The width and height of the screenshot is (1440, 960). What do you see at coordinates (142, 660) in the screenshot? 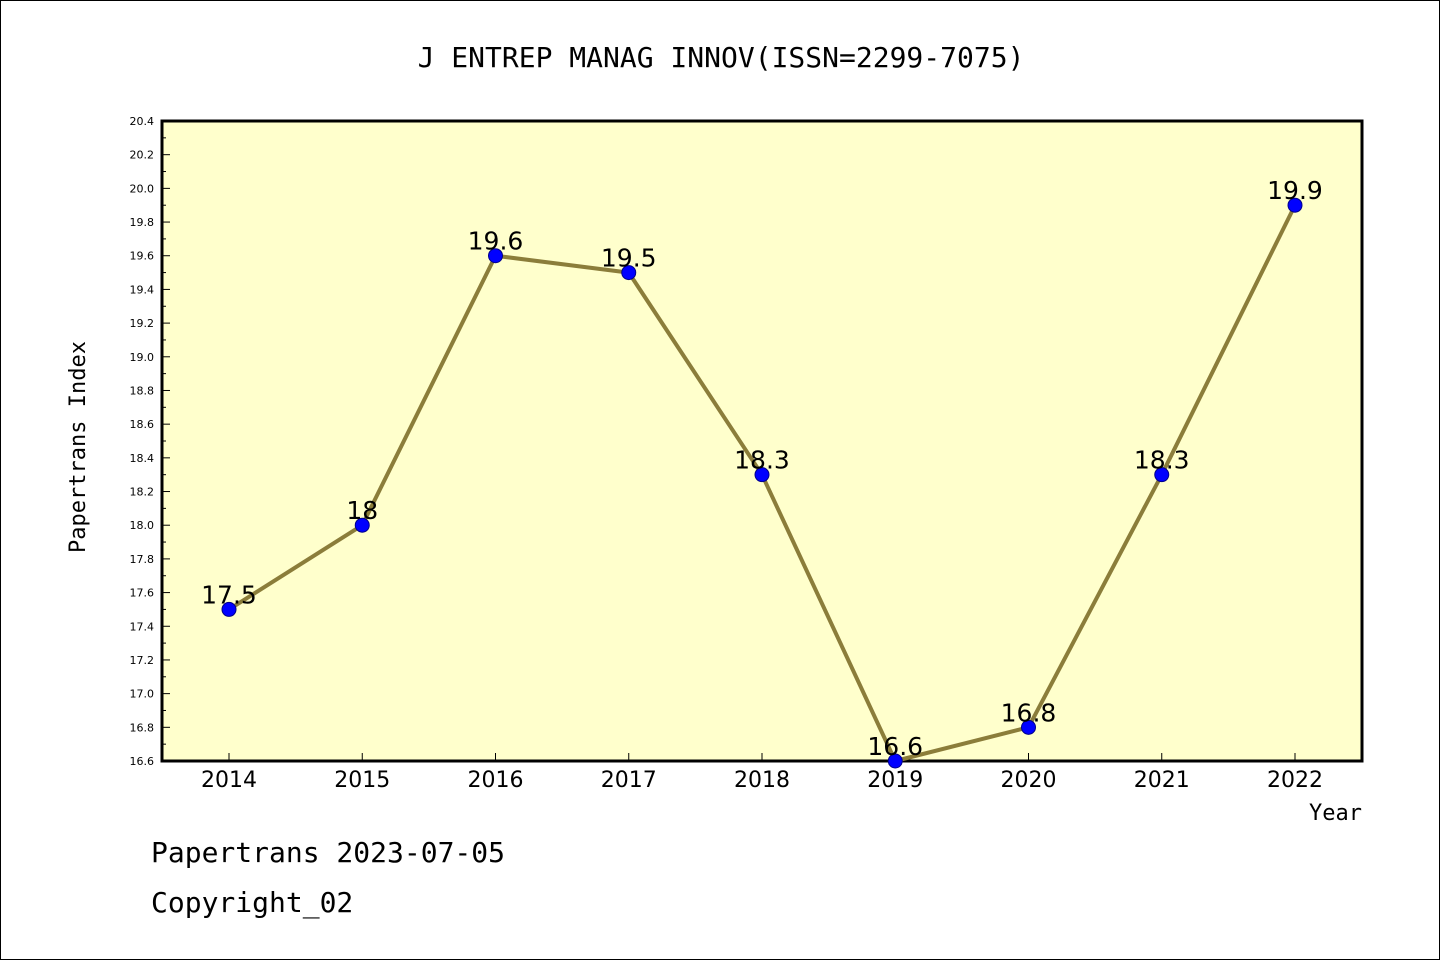
I see `y-tick-label: 17.2` at bounding box center [142, 660].